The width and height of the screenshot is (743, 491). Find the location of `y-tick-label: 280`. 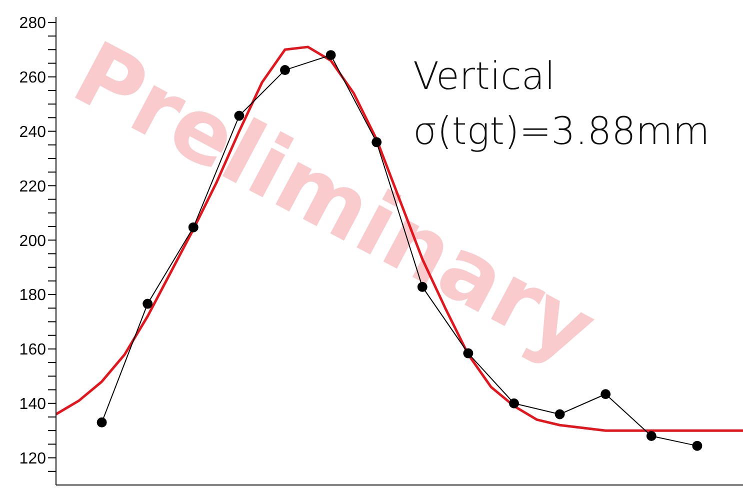

y-tick-label: 280 is located at coordinates (32, 23).